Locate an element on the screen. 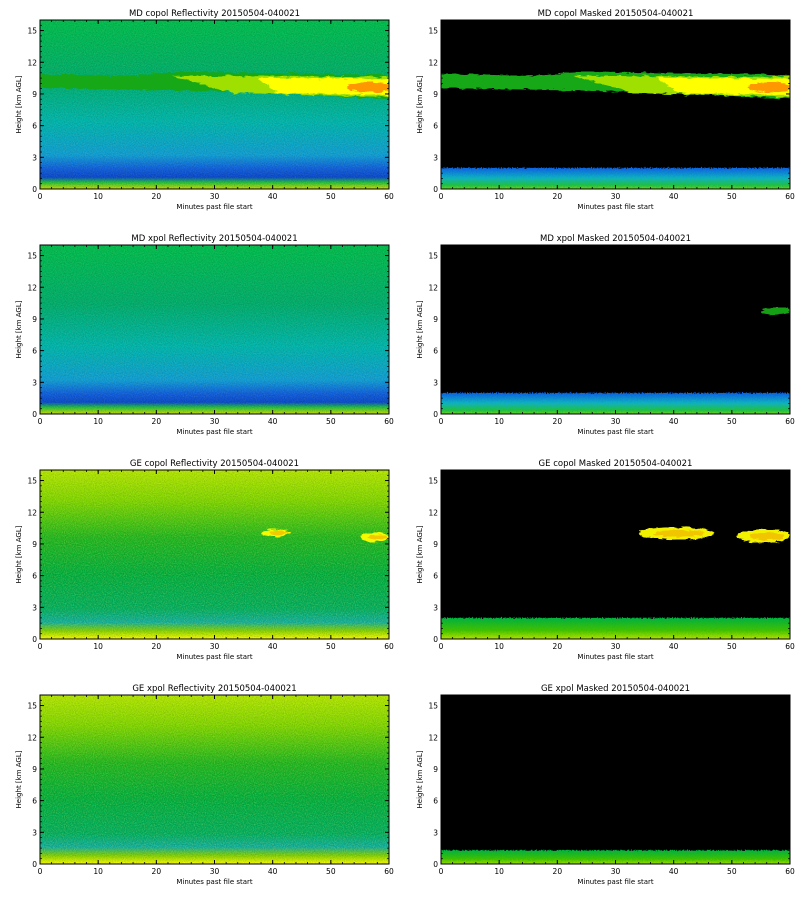 The image size is (800, 900). panel-title: MD xpol Reflectivity 20150504-040021 is located at coordinates (214, 239).